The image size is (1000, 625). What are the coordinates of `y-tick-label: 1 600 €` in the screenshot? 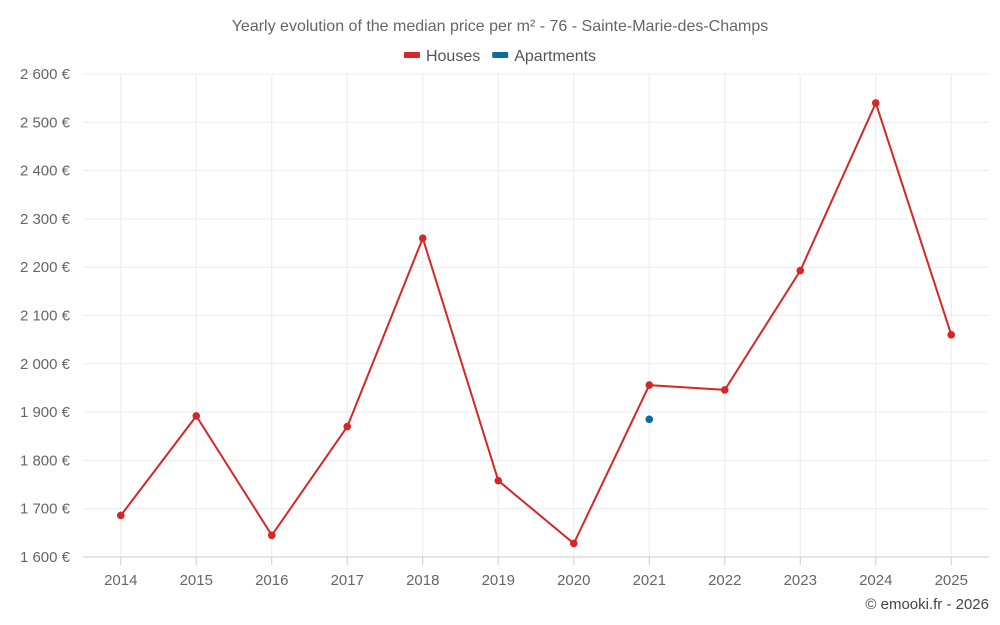 It's located at (45, 557).